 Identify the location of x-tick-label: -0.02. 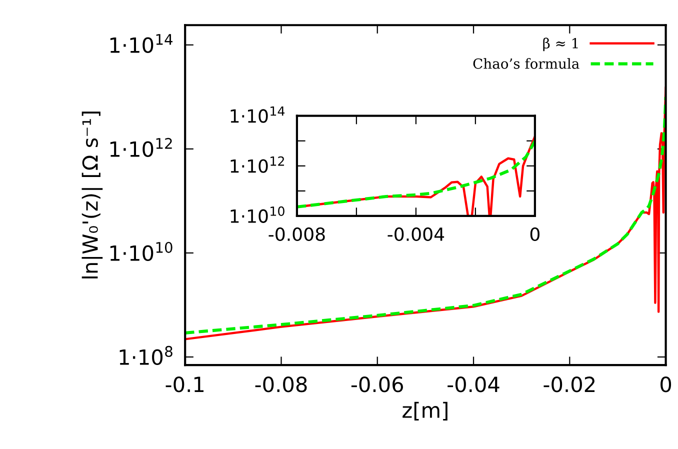
(569, 384).